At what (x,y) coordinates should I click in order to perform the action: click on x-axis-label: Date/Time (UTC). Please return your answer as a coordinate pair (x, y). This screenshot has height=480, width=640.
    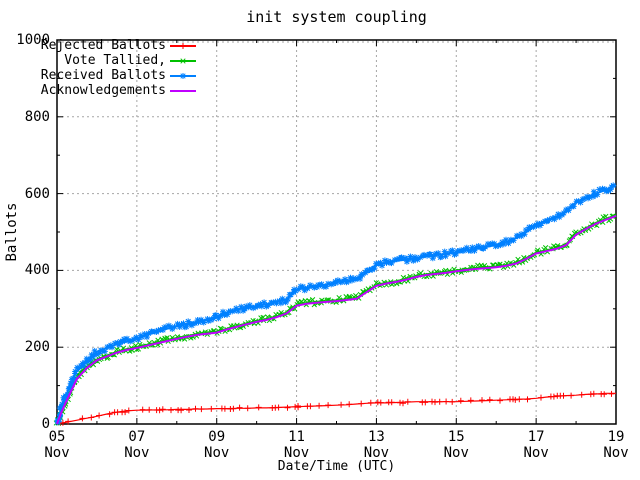
    Looking at the image, I should click on (336, 466).